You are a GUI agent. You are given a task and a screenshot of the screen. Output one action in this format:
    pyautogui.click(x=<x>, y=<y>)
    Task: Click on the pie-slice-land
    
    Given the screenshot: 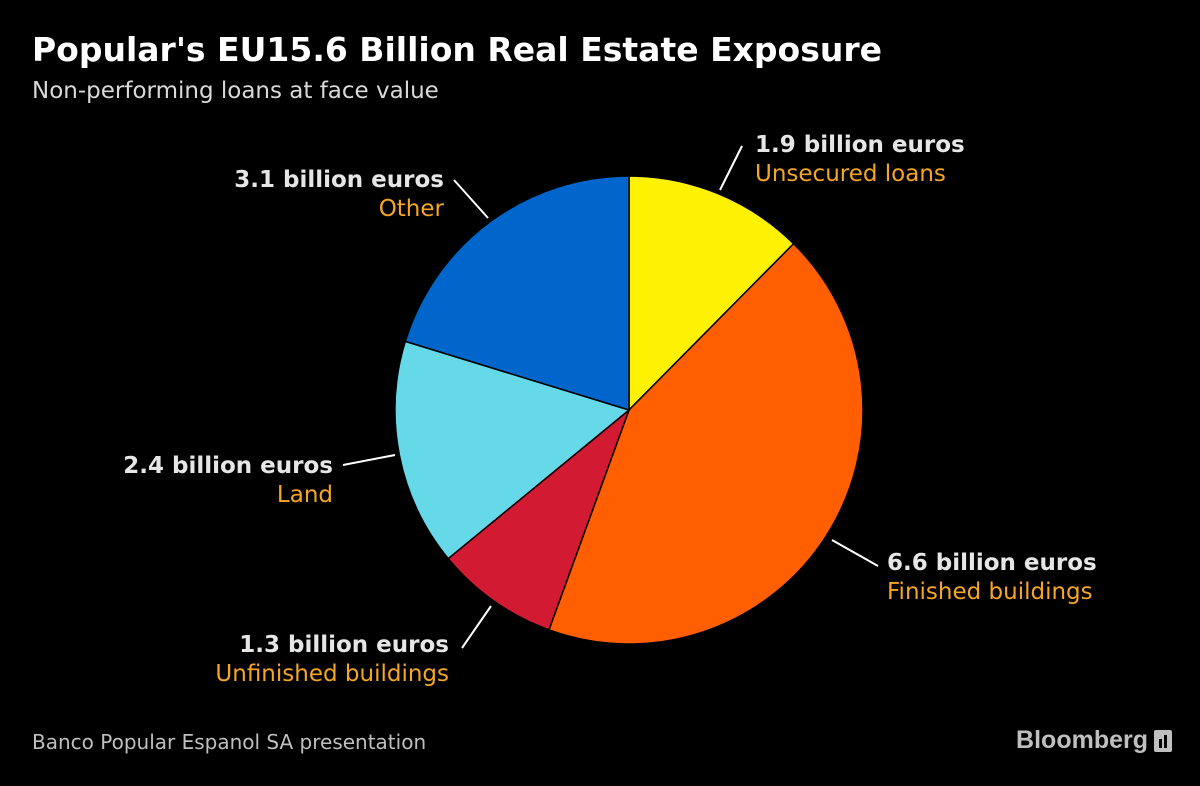 What is the action you would take?
    pyautogui.click(x=512, y=450)
    